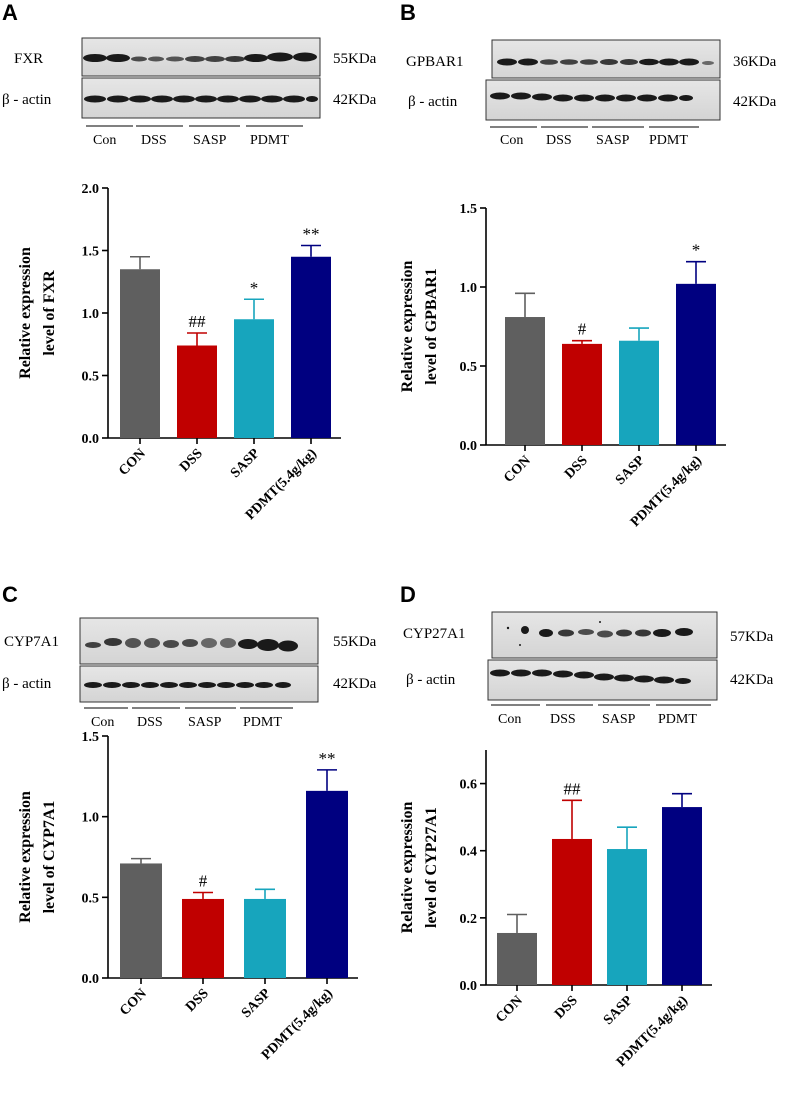  Describe the element at coordinates (205, 722) in the screenshot. I see `blot-c-group-sasp: SASP` at that location.